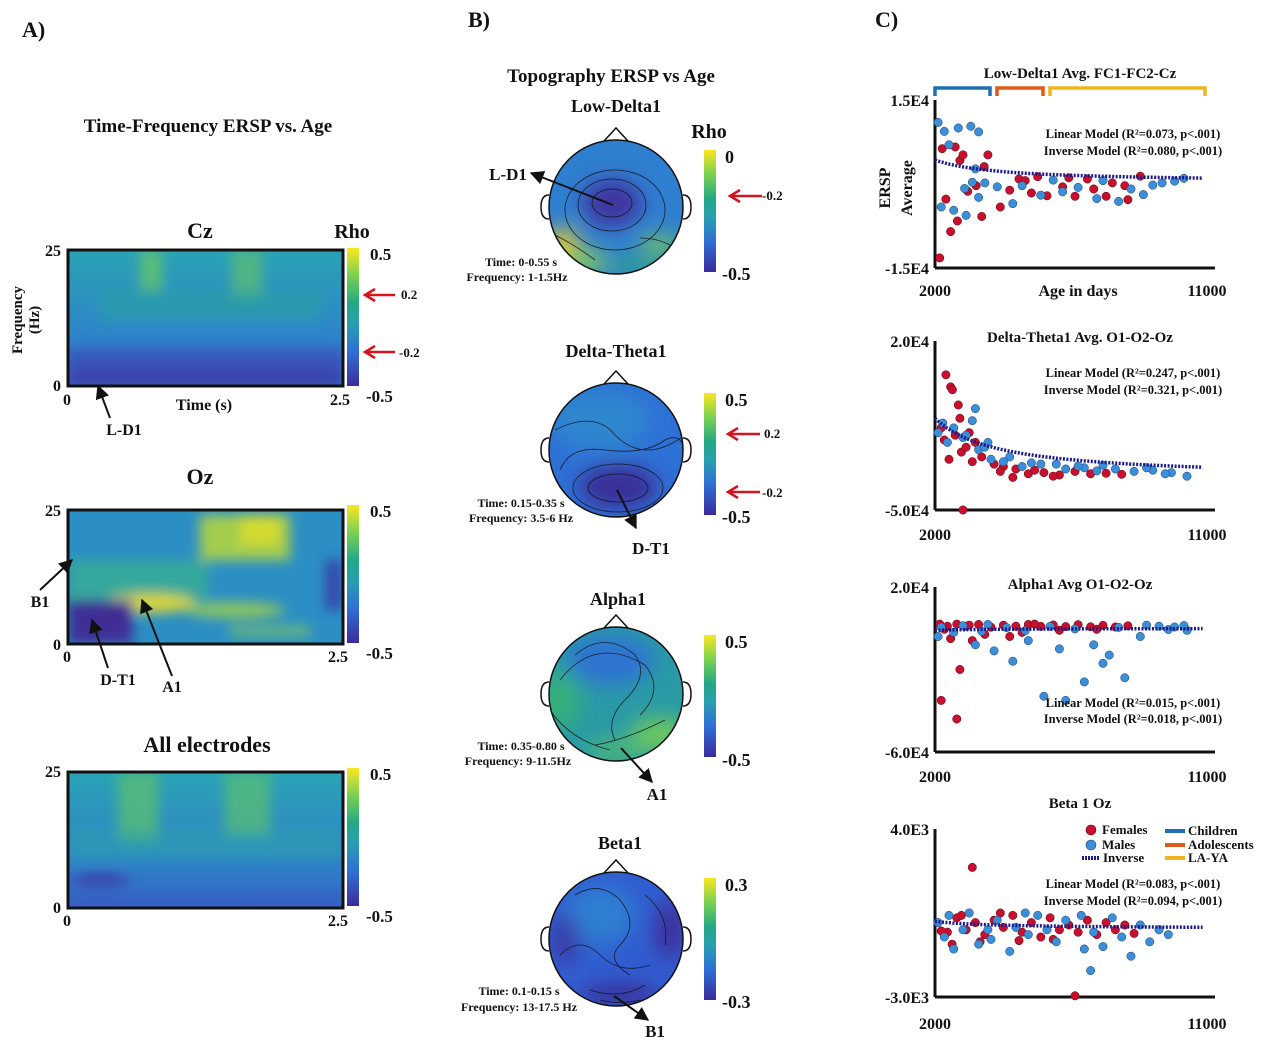  What do you see at coordinates (909, 588) in the screenshot?
I see `y-tick-label: 2.0E4` at bounding box center [909, 588].